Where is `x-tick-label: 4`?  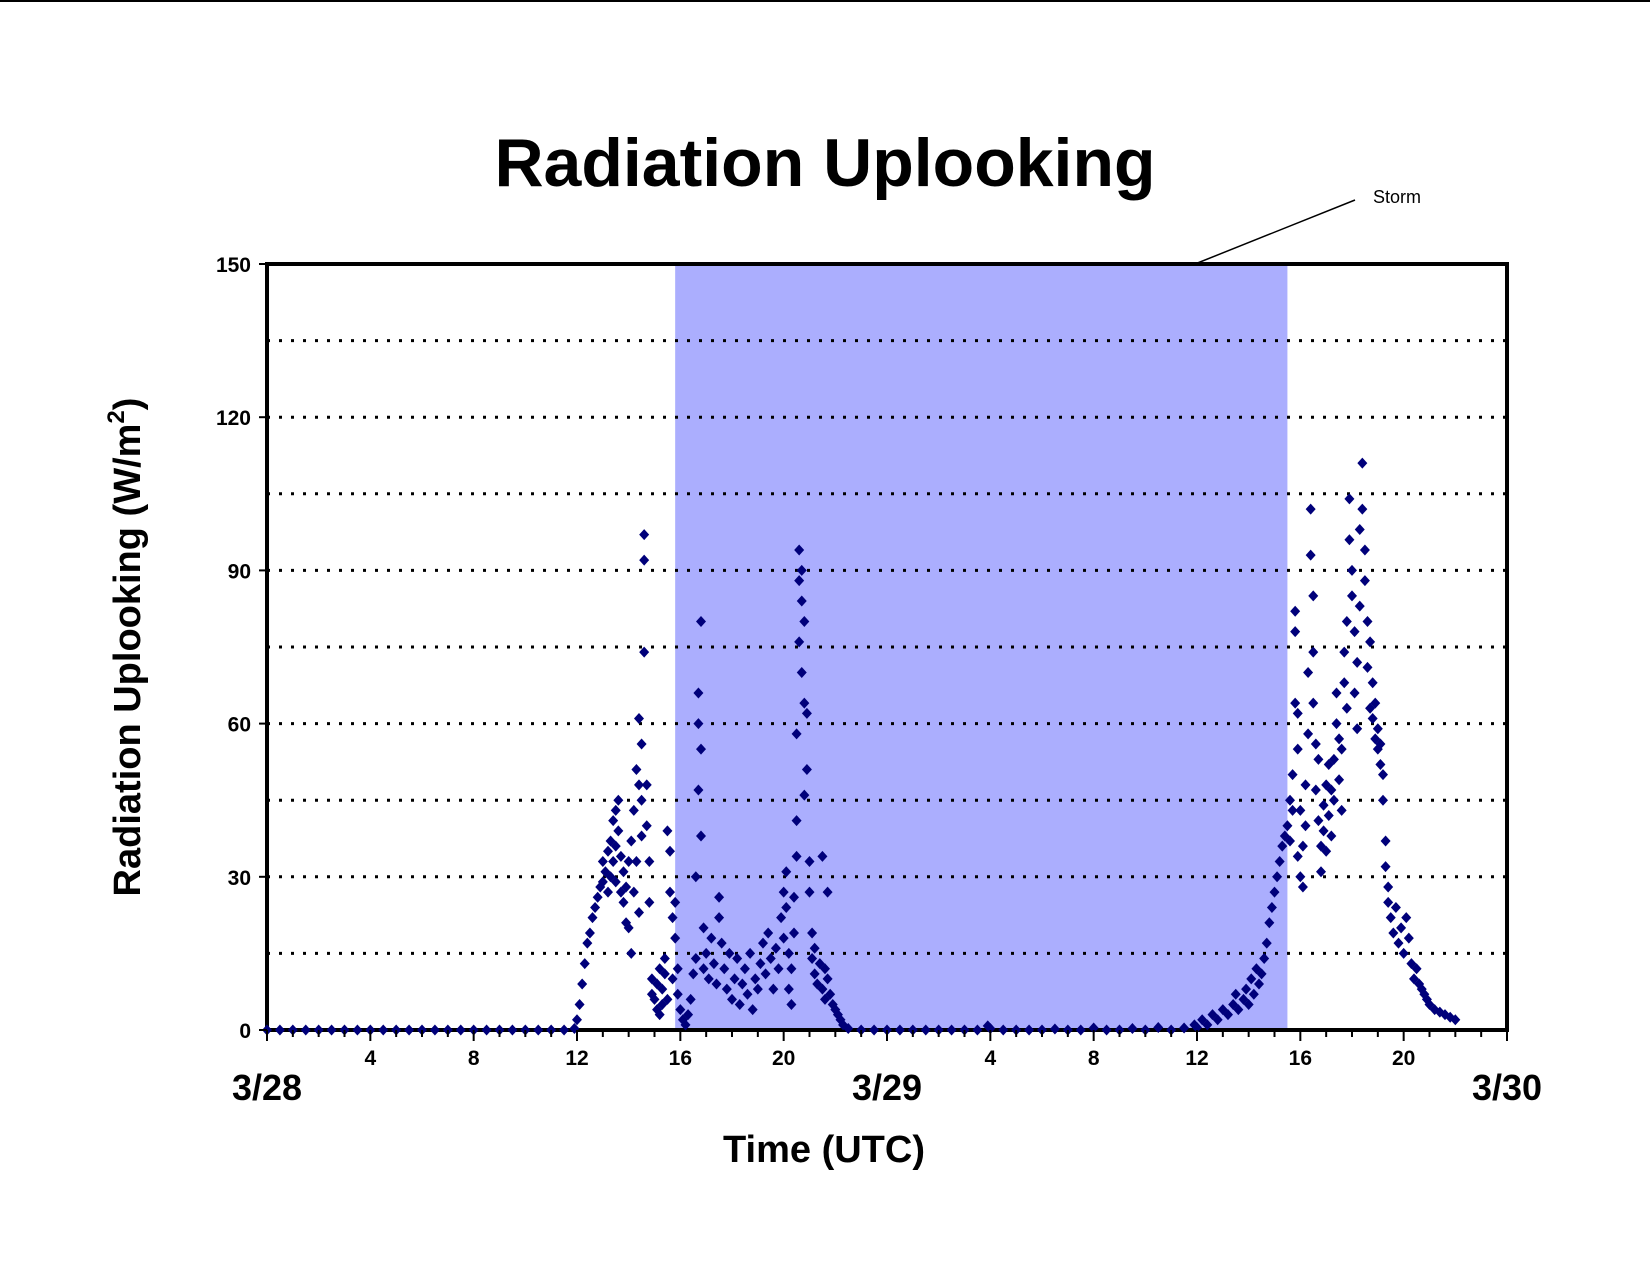 x-tick-label: 4 is located at coordinates (370, 1058).